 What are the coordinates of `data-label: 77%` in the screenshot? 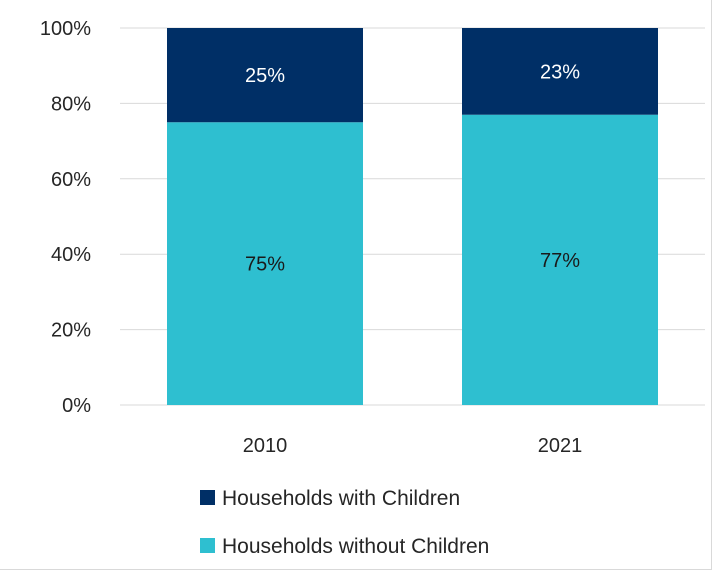 It's located at (560, 261).